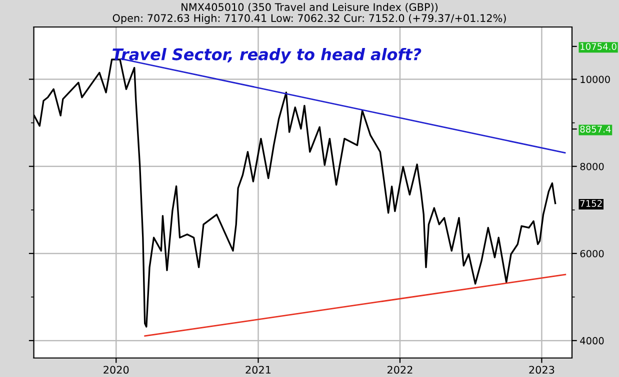  What do you see at coordinates (592, 340) in the screenshot?
I see `y-tick-label: 4000` at bounding box center [592, 340].